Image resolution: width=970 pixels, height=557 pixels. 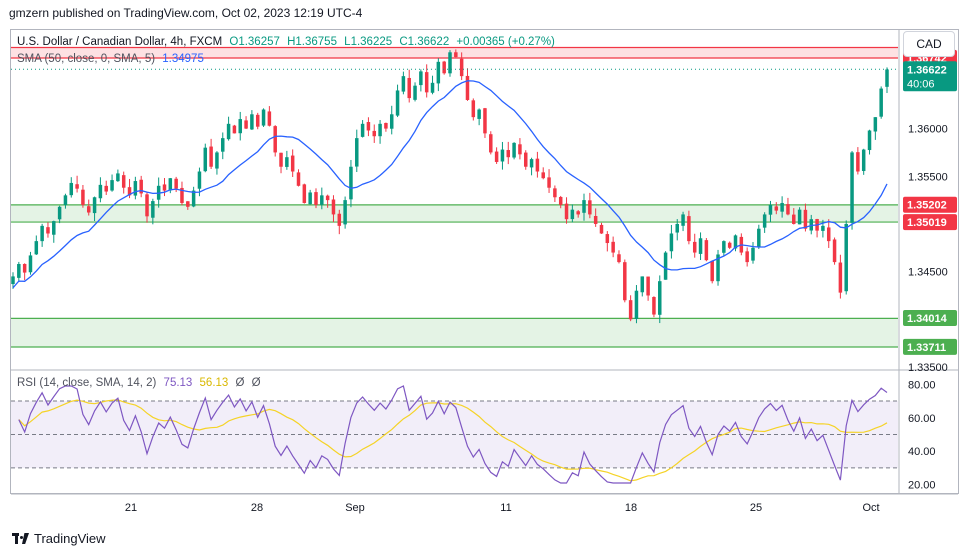 I want to click on time-tick-label: 21, so click(x=131, y=508).